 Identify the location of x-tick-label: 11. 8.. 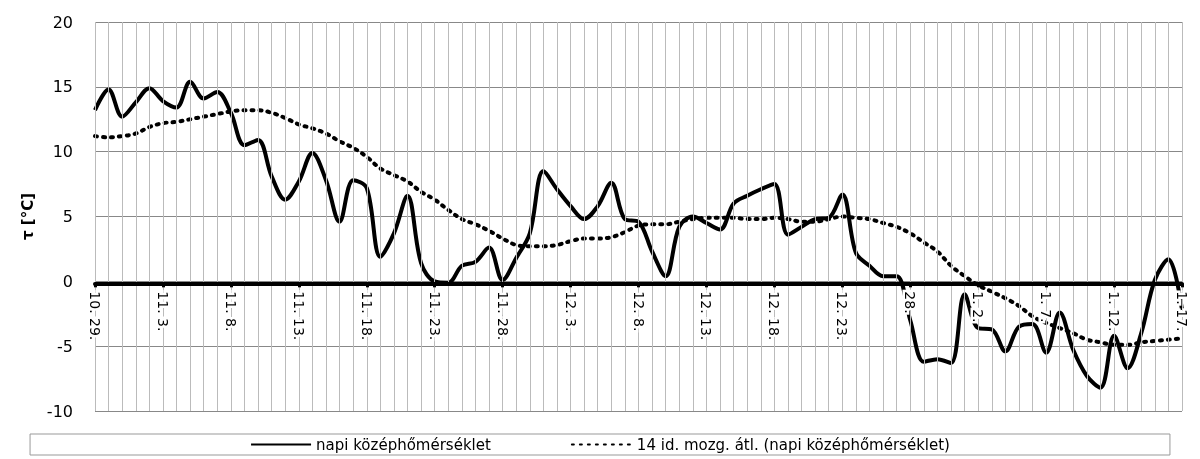
(230, 311).